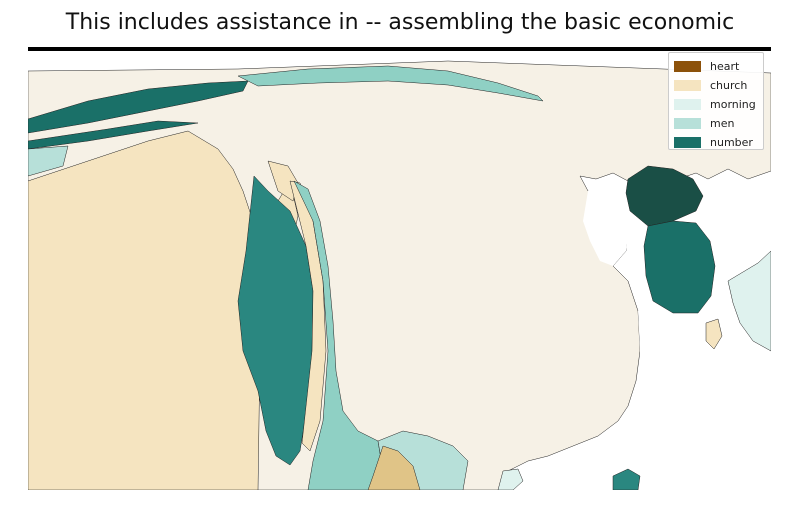  Describe the element at coordinates (626, 479) in the screenshot. I see `region-taiwan` at that location.